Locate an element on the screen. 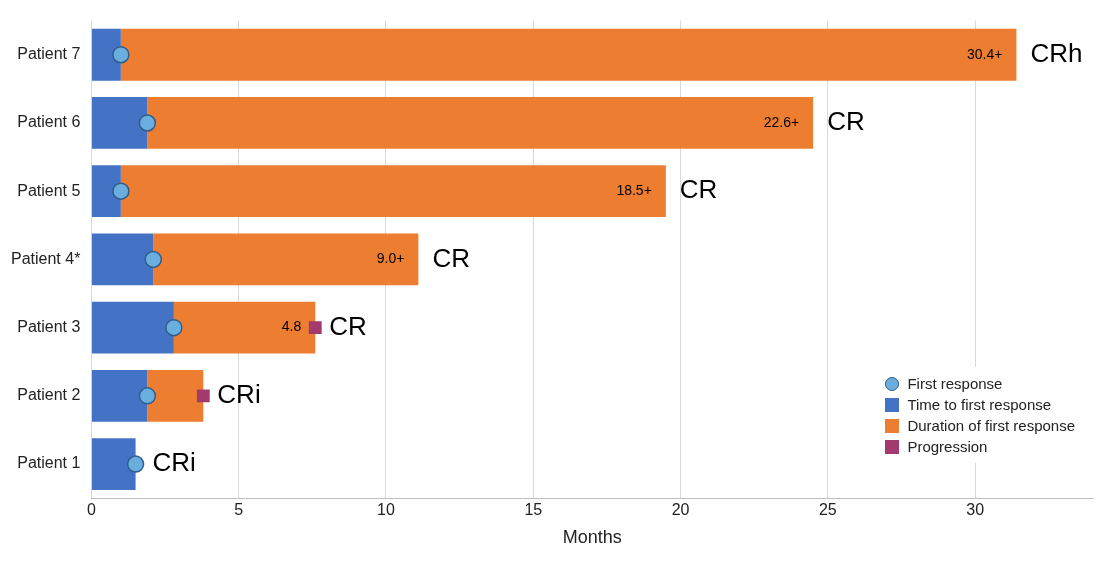 The height and width of the screenshot is (561, 1111). y-tick-label: Patient 7 is located at coordinates (49, 54).